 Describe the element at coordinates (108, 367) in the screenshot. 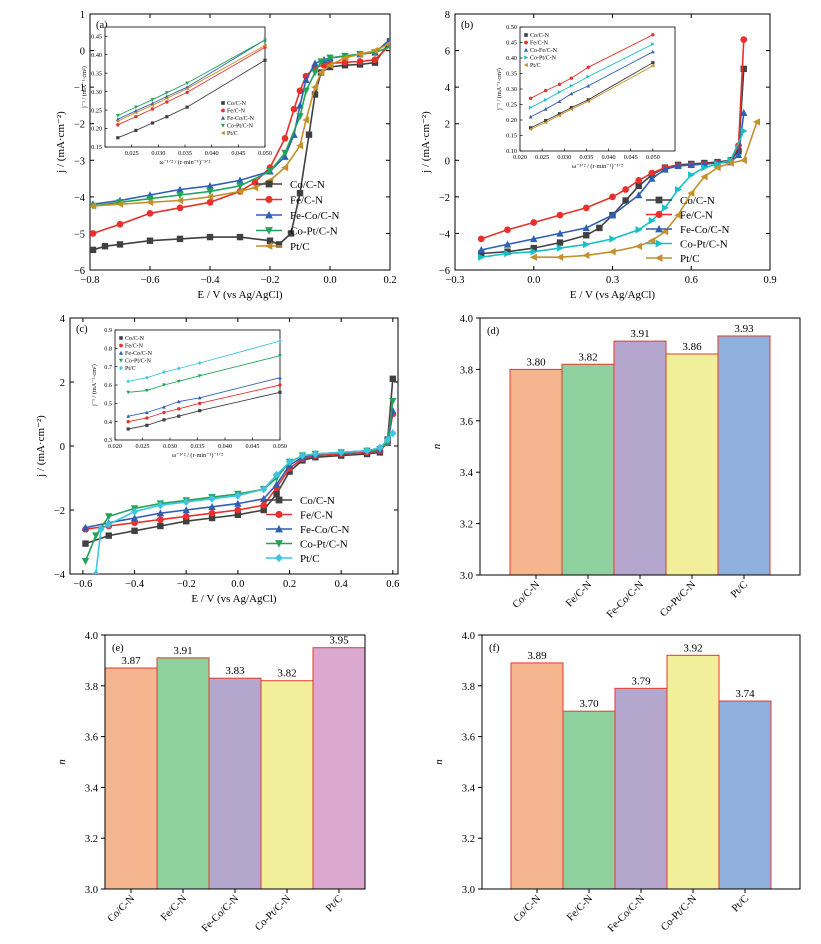

I see `inset-y-tick-label: 0.7` at that location.